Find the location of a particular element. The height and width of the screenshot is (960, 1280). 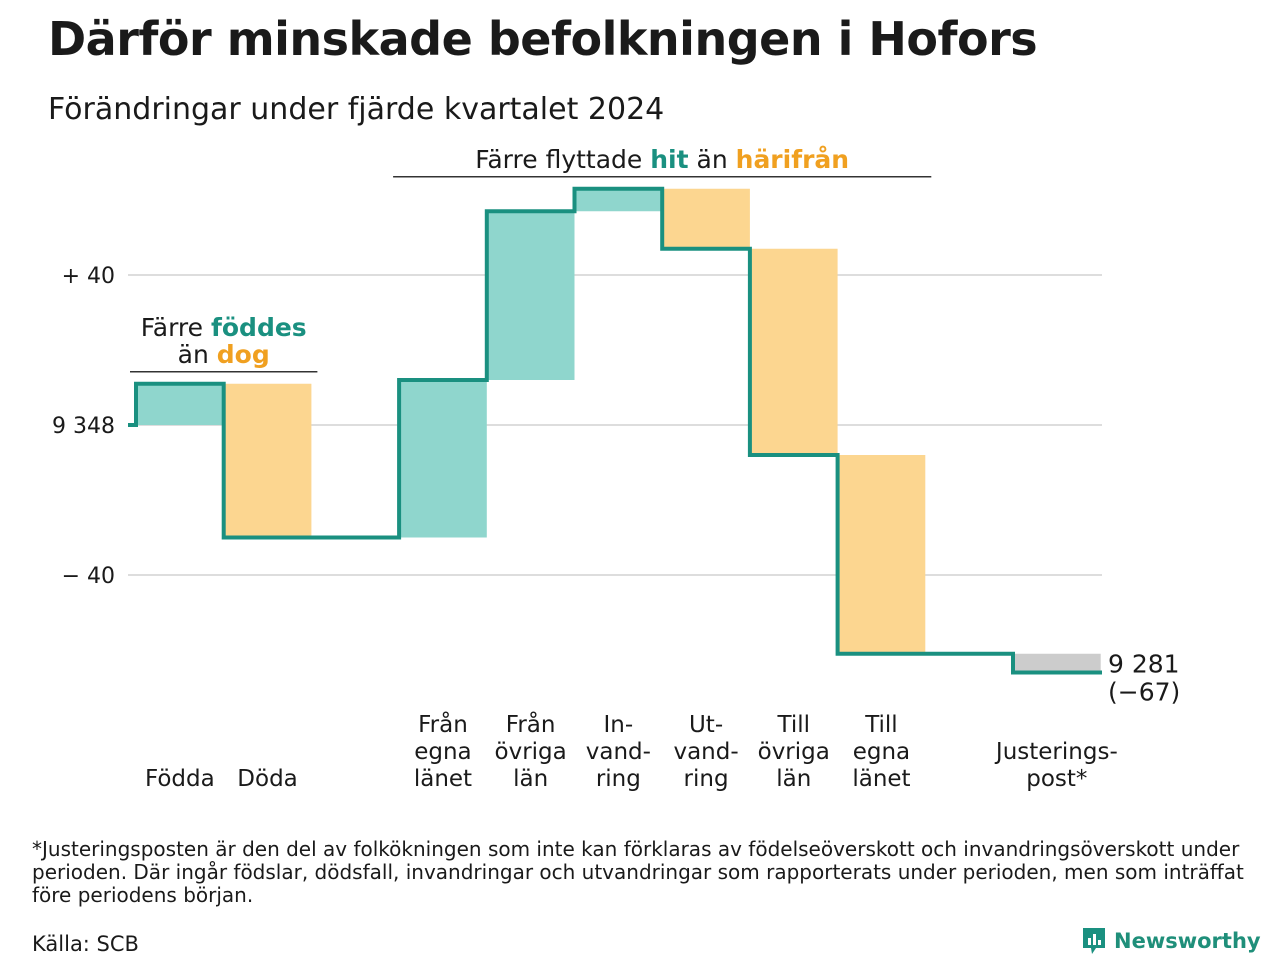

category-label-till-egna-lanet: Till is located at coordinates (881, 725).